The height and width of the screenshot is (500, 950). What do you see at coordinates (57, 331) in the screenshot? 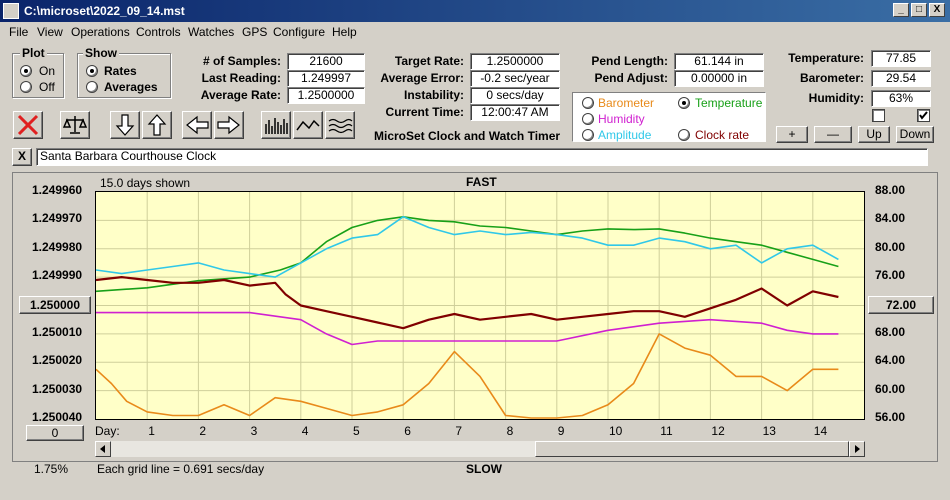
I see `y-left-tick-label: 1.250010` at bounding box center [57, 331].